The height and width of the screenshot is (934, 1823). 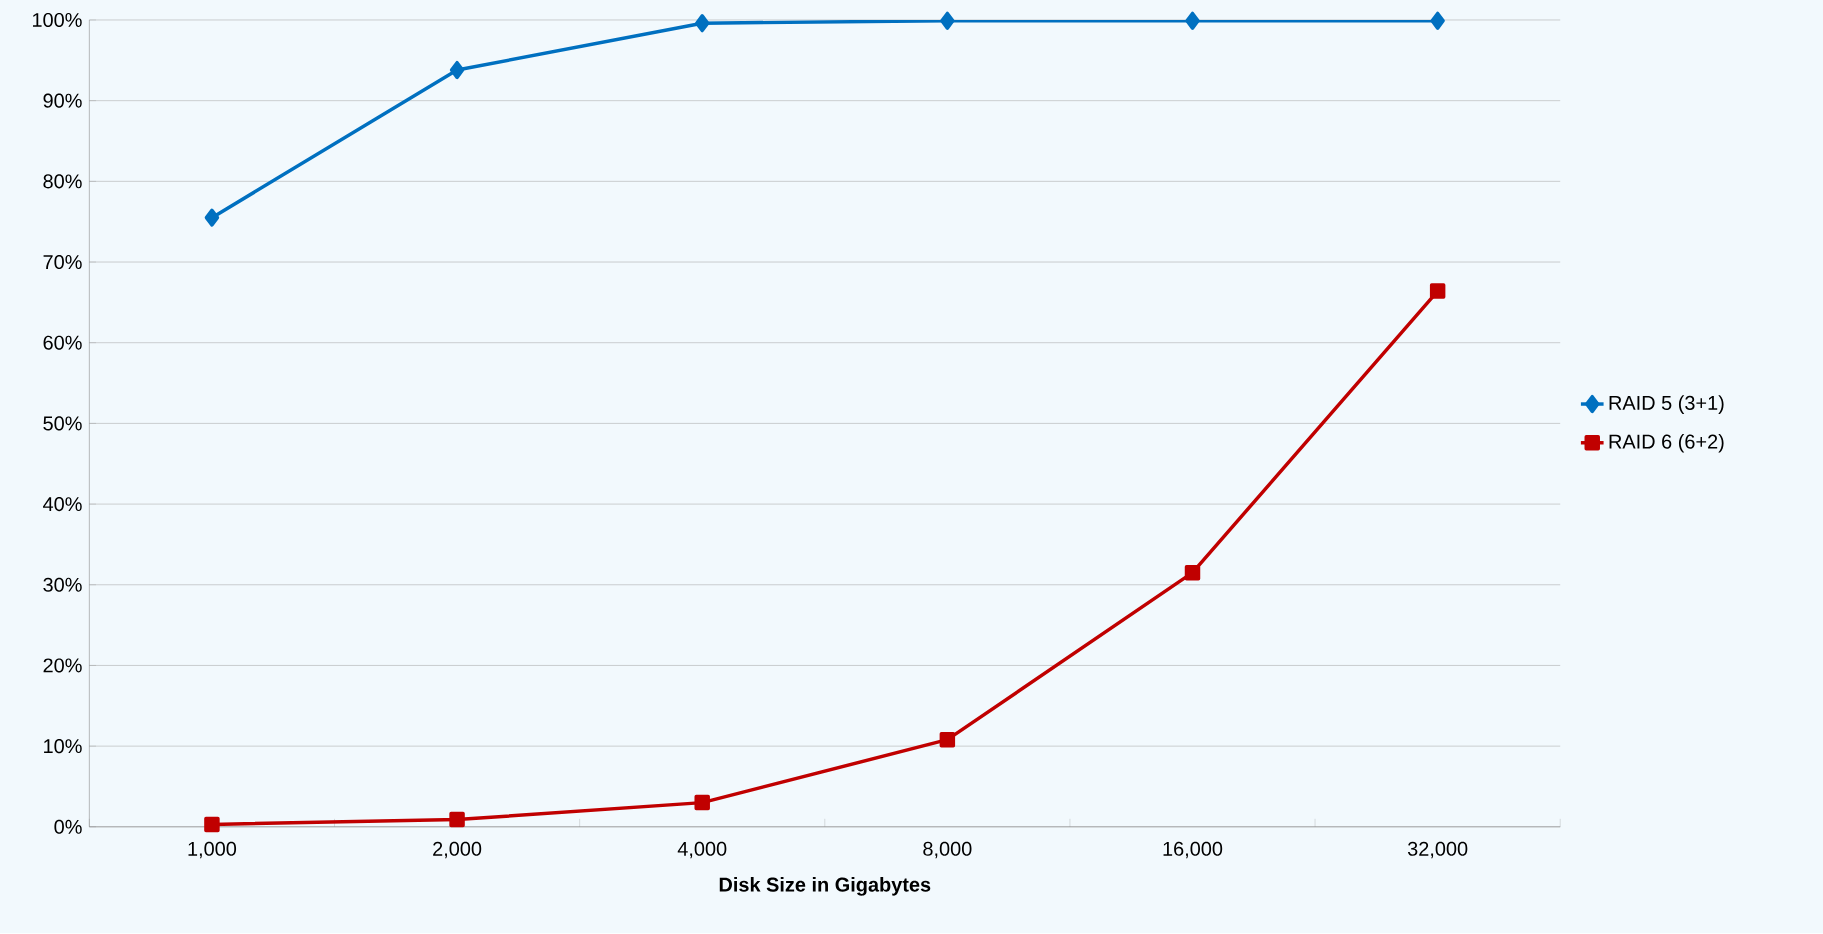 I want to click on y-tick-label: 0%, so click(x=68, y=827).